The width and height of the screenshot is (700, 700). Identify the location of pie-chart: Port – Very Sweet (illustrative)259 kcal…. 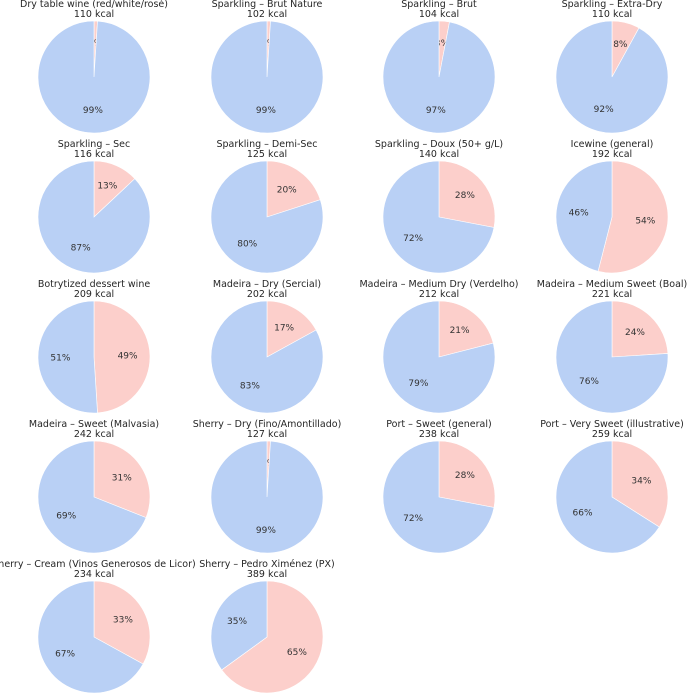
(612, 486).